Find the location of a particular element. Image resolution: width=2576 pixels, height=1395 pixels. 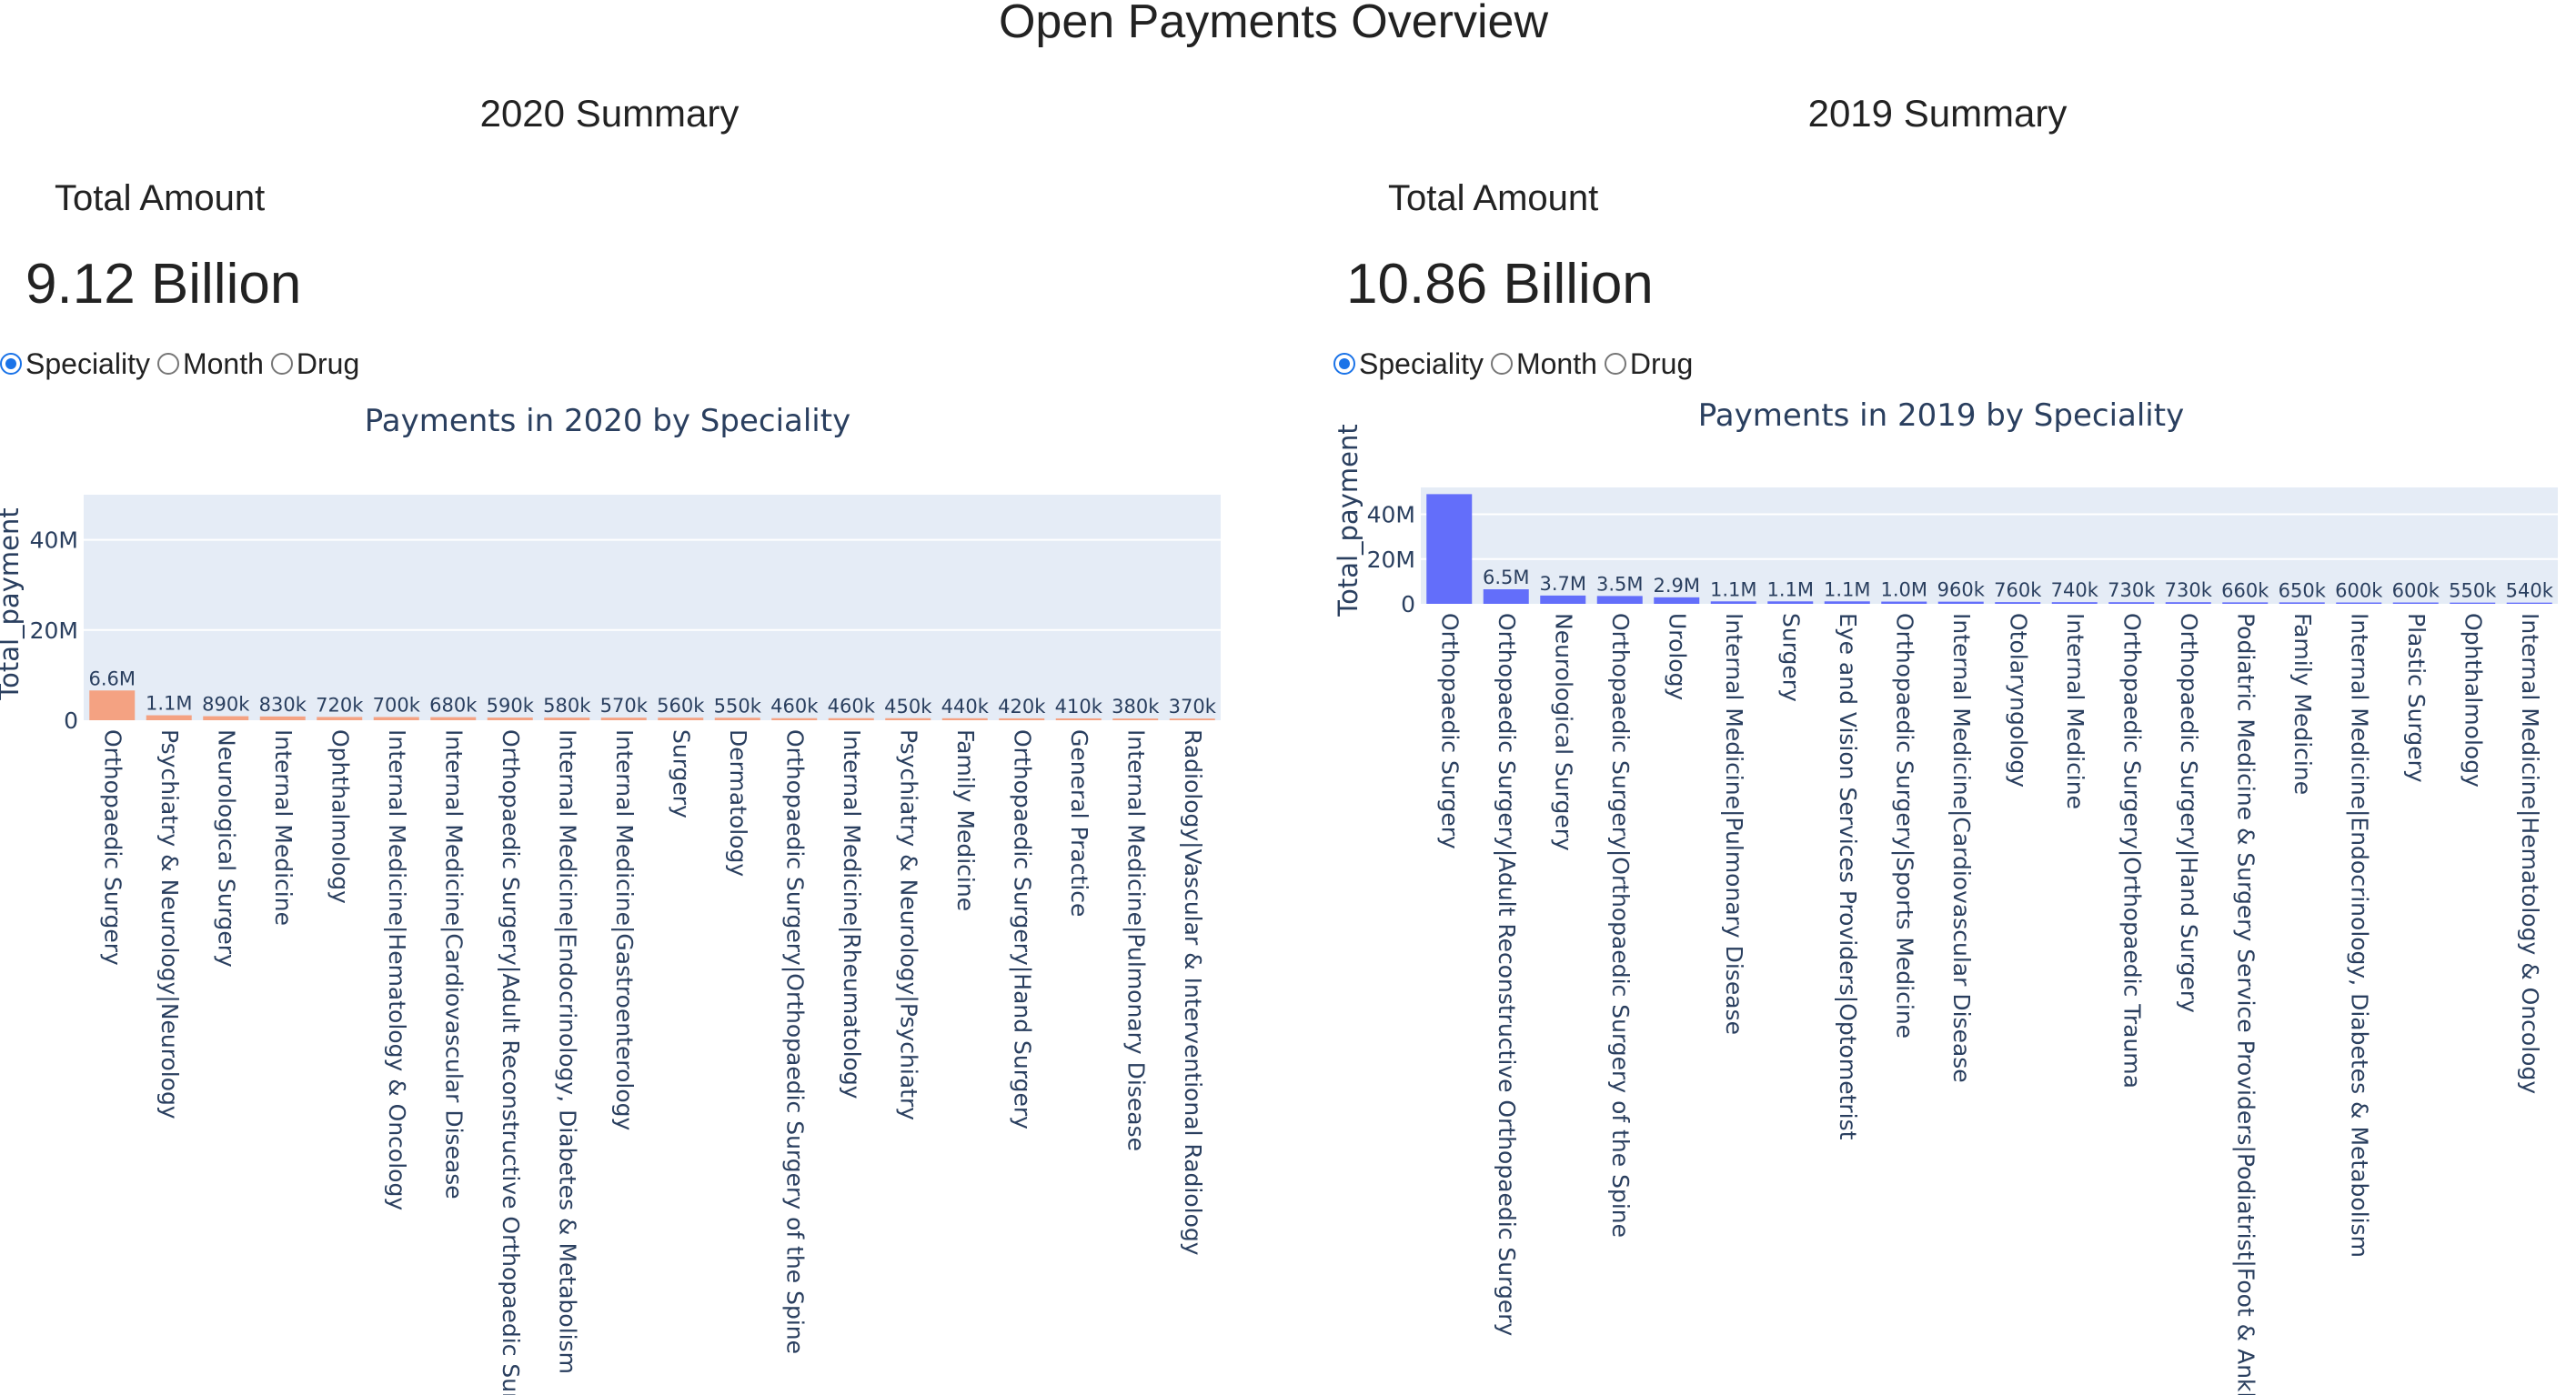

x-tick-label: Urology is located at coordinates (1677, 656).